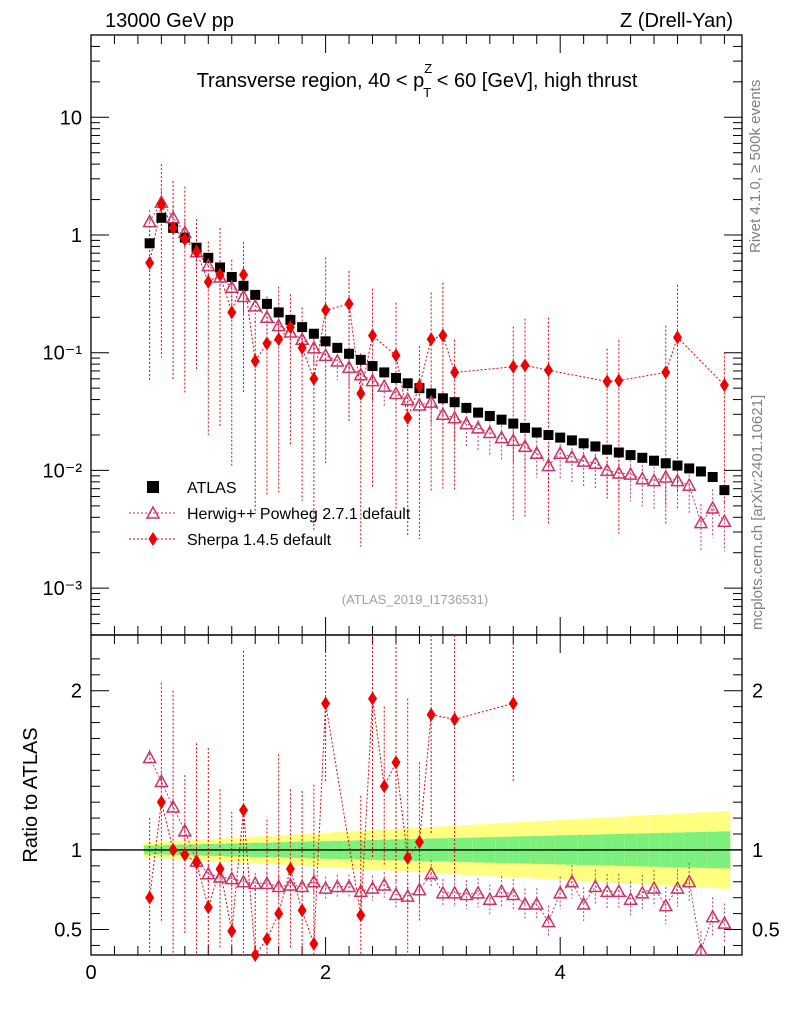  I want to click on rivet-version-label: Rivet 4.1.0, ≥ 500k events, so click(755, 166).